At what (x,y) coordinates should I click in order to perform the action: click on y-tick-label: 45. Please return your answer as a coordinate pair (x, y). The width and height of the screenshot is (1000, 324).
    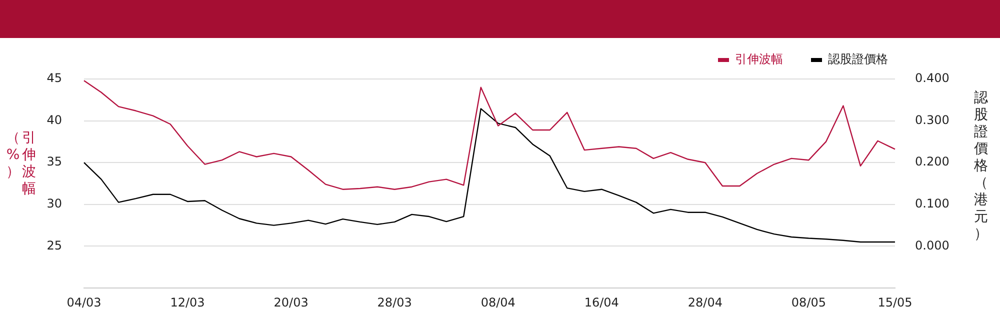
    Looking at the image, I should click on (54, 78).